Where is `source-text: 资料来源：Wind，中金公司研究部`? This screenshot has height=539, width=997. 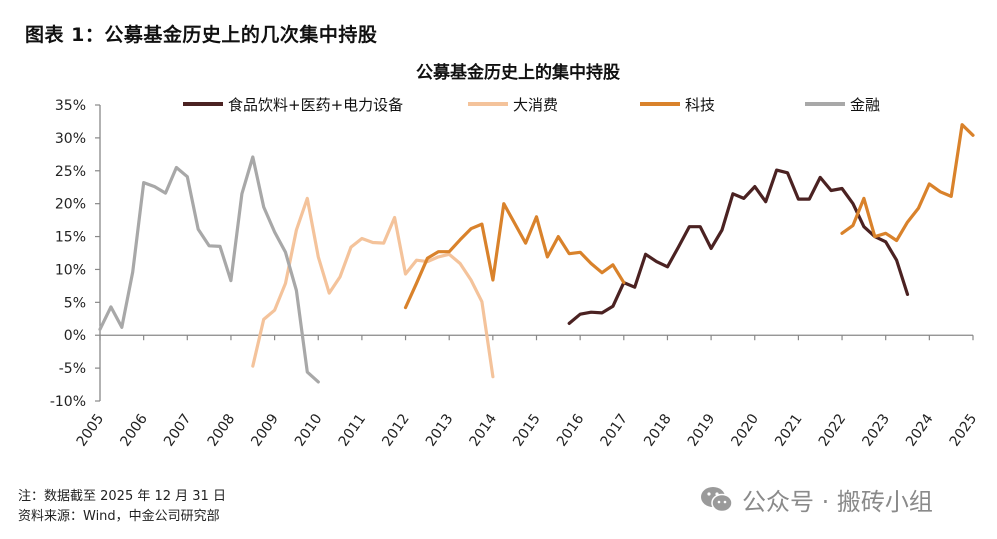
source-text: 资料来源：Wind，中金公司研究部 is located at coordinates (119, 516).